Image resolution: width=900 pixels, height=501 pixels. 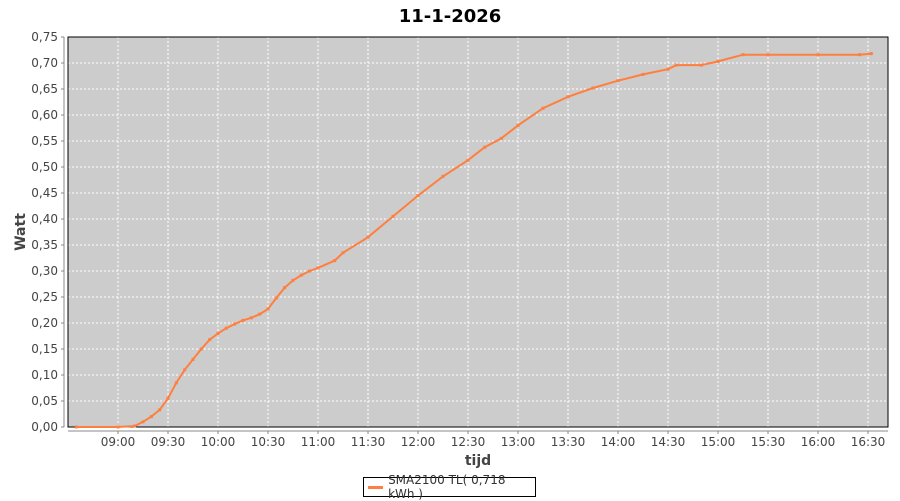 I want to click on x-tick-label: 09:30, so click(x=168, y=442).